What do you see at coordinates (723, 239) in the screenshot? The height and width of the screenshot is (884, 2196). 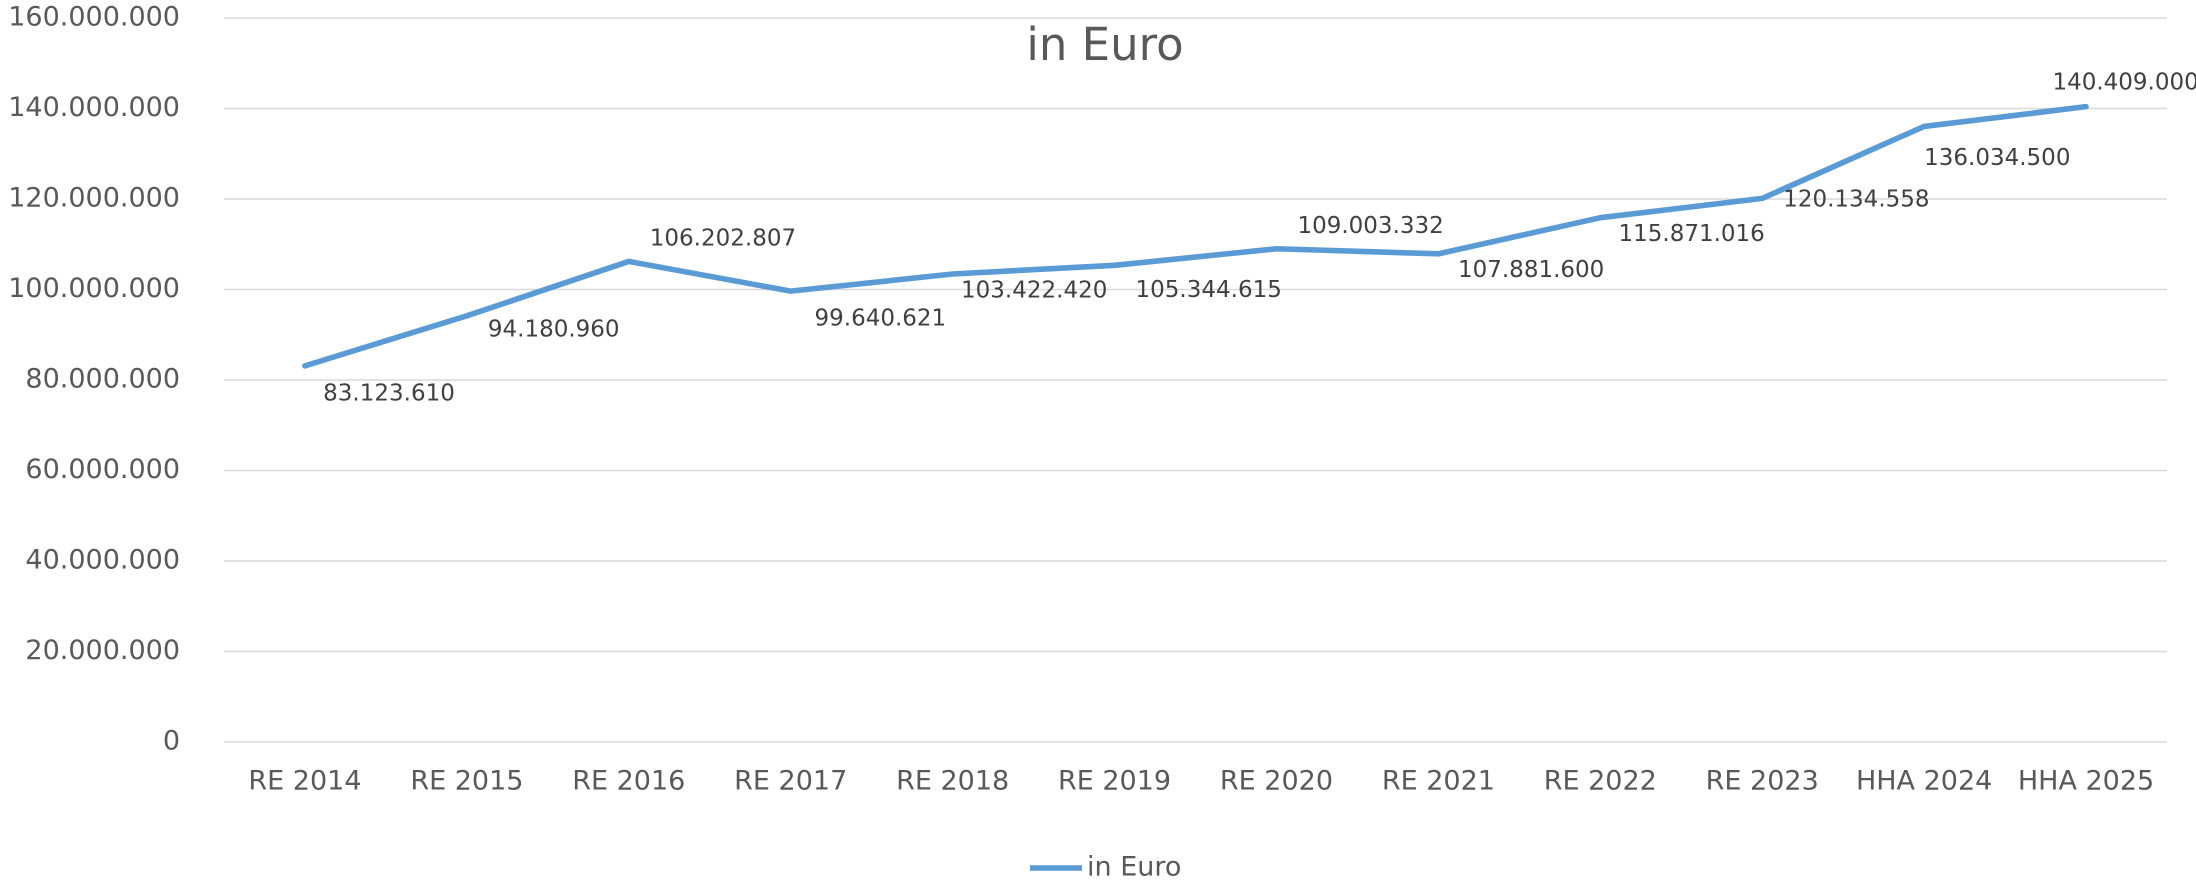 I see `data-label: 106.202.807` at bounding box center [723, 239].